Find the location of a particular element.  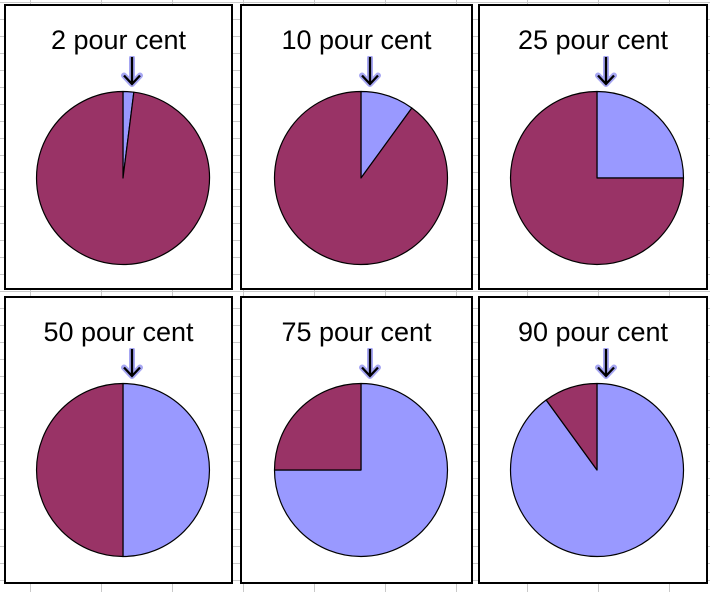

chart-title: 50 pour cent is located at coordinates (118, 332).